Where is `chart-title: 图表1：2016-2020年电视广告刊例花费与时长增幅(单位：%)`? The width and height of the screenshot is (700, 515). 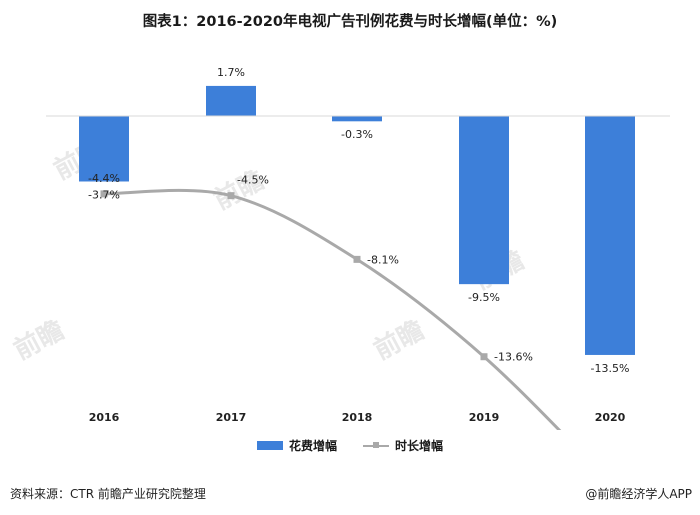
chart-title: 图表1：2016-2020年电视广告刊例花费与时长增幅(单位：%) is located at coordinates (350, 22).